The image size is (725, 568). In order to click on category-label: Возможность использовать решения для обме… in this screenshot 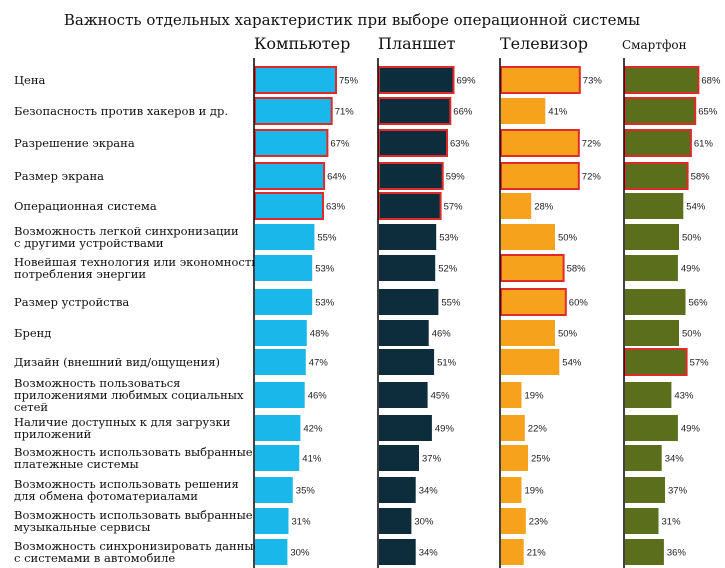, I will do `click(126, 490)`.